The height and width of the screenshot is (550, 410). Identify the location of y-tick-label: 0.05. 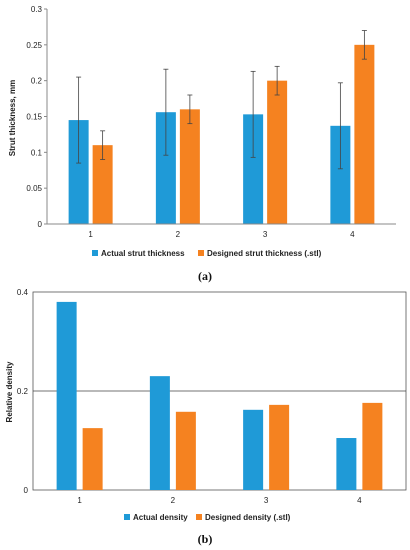
(34, 188).